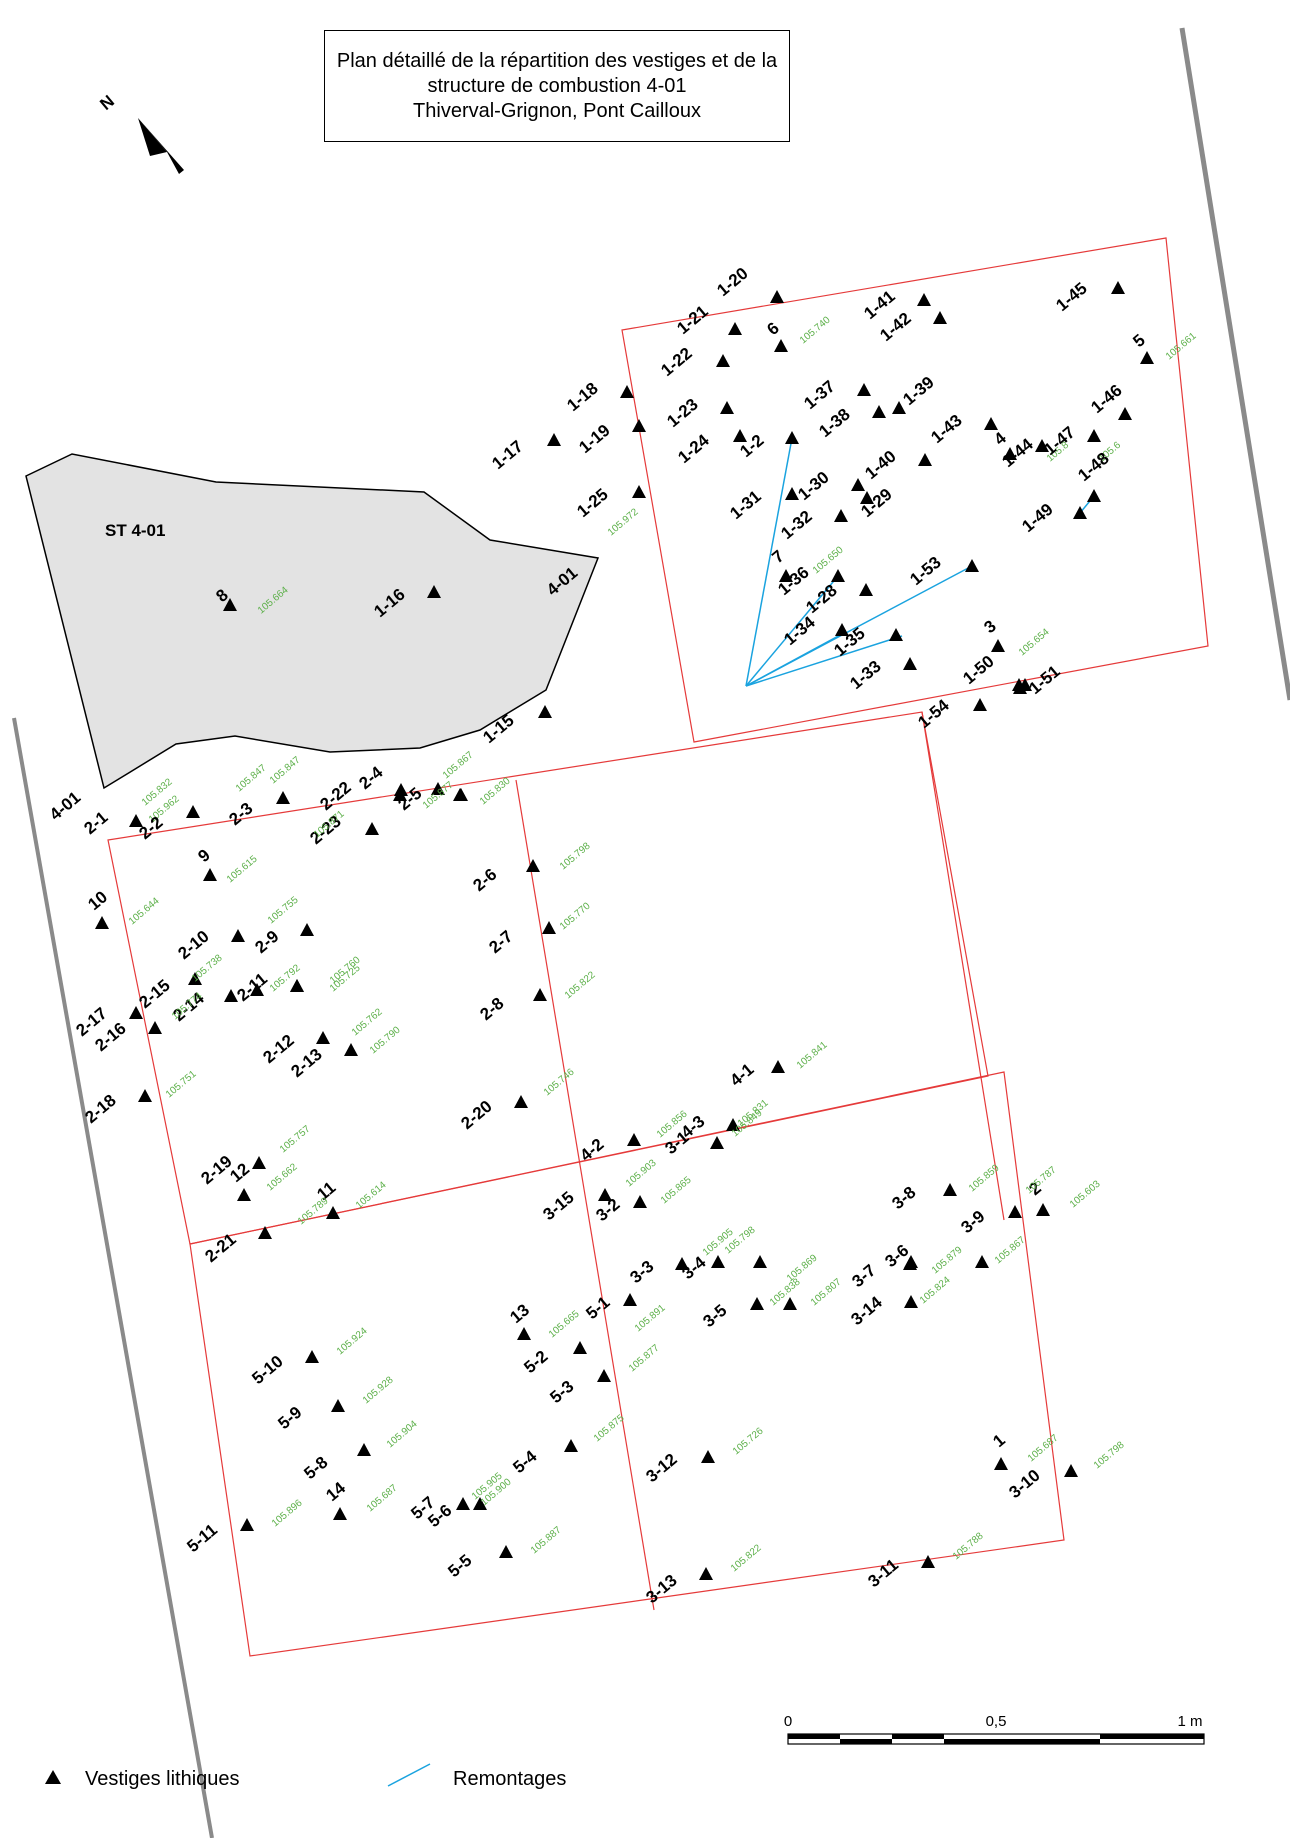  What do you see at coordinates (1081, 444) in the screenshot?
I see `find-1-47: 1-47 105.6` at bounding box center [1081, 444].